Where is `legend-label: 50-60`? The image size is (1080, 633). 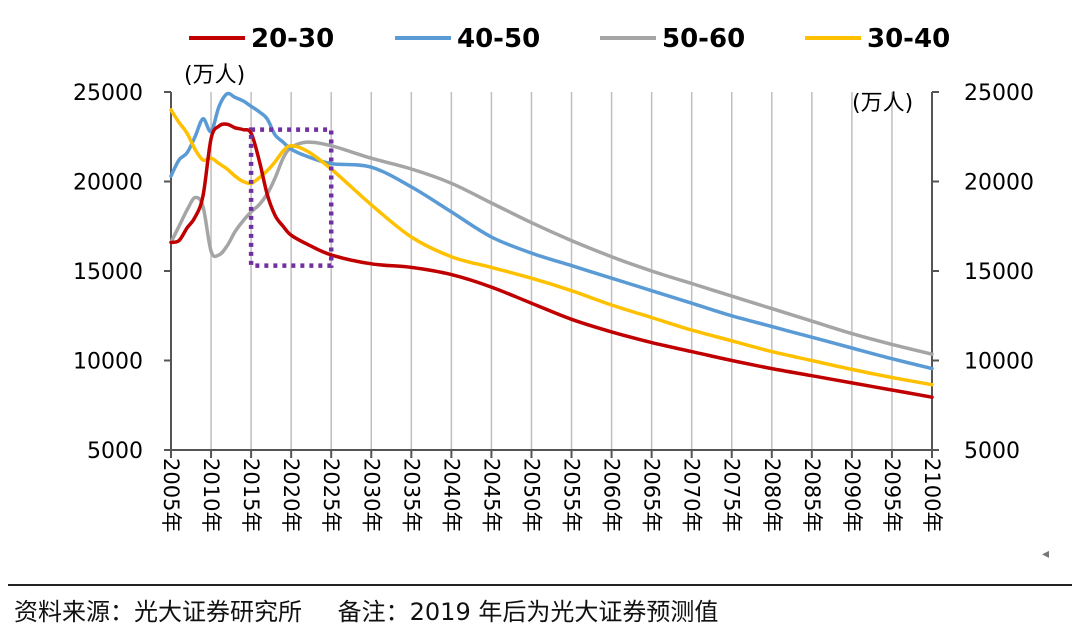 legend-label: 50-60 is located at coordinates (703, 39).